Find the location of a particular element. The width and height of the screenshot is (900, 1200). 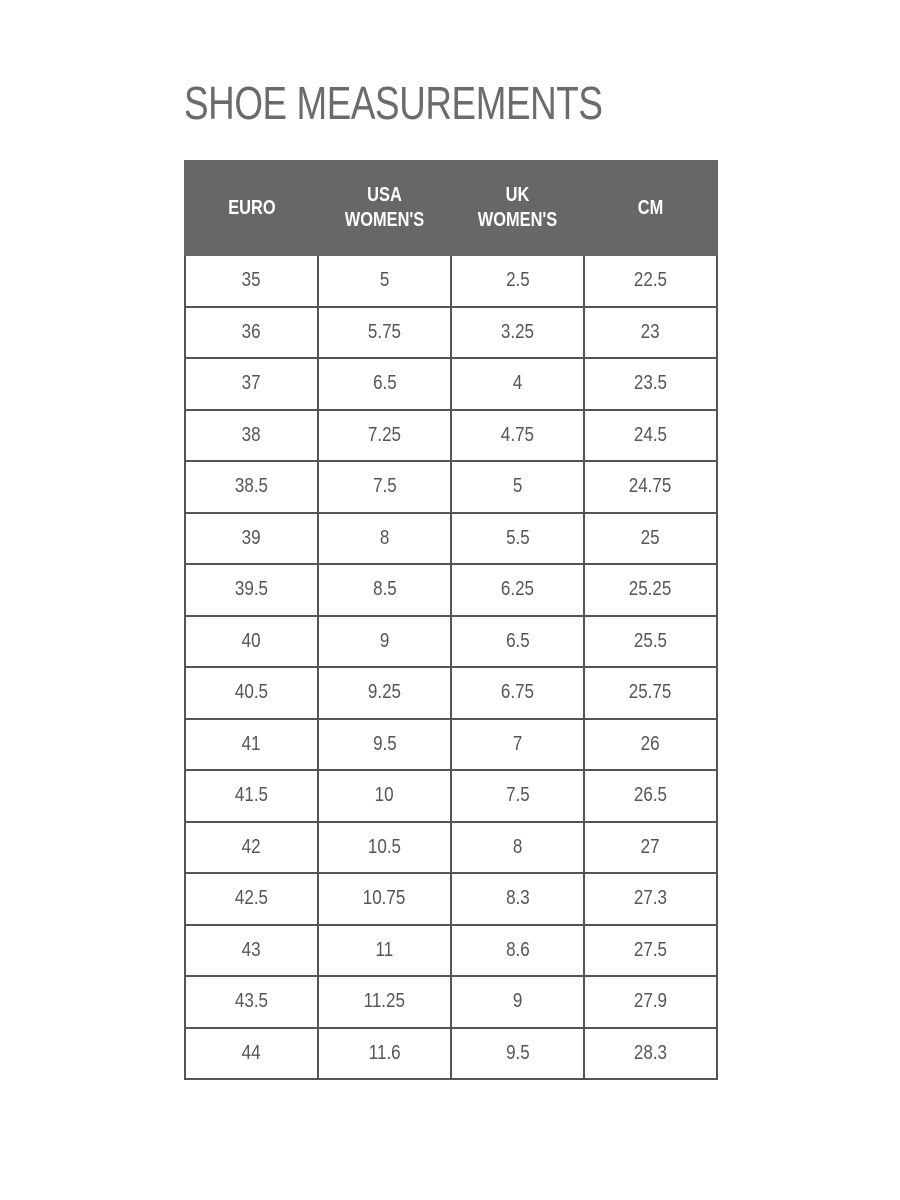

column-header: CM is located at coordinates (650, 208).